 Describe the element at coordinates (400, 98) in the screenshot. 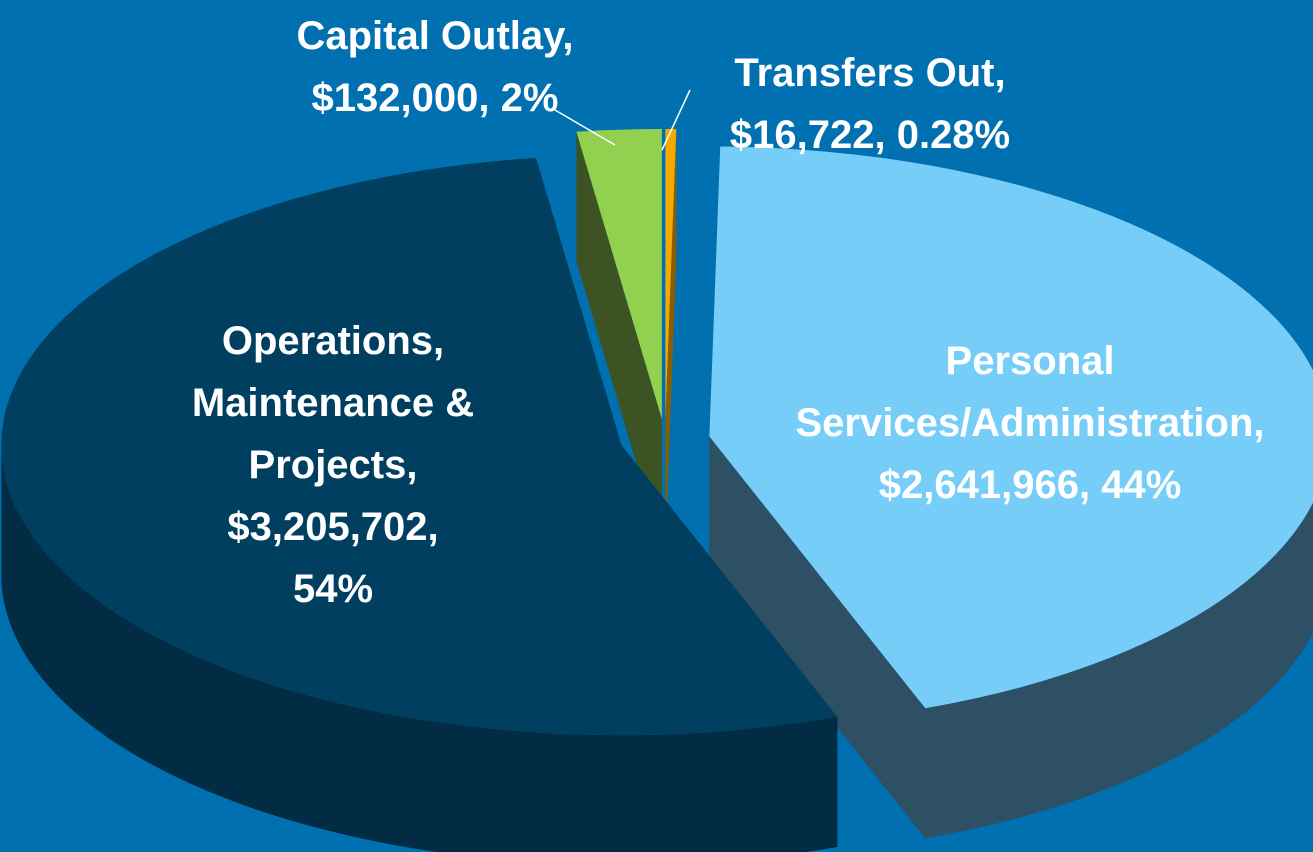

I see `label-part: $132,000,` at that location.